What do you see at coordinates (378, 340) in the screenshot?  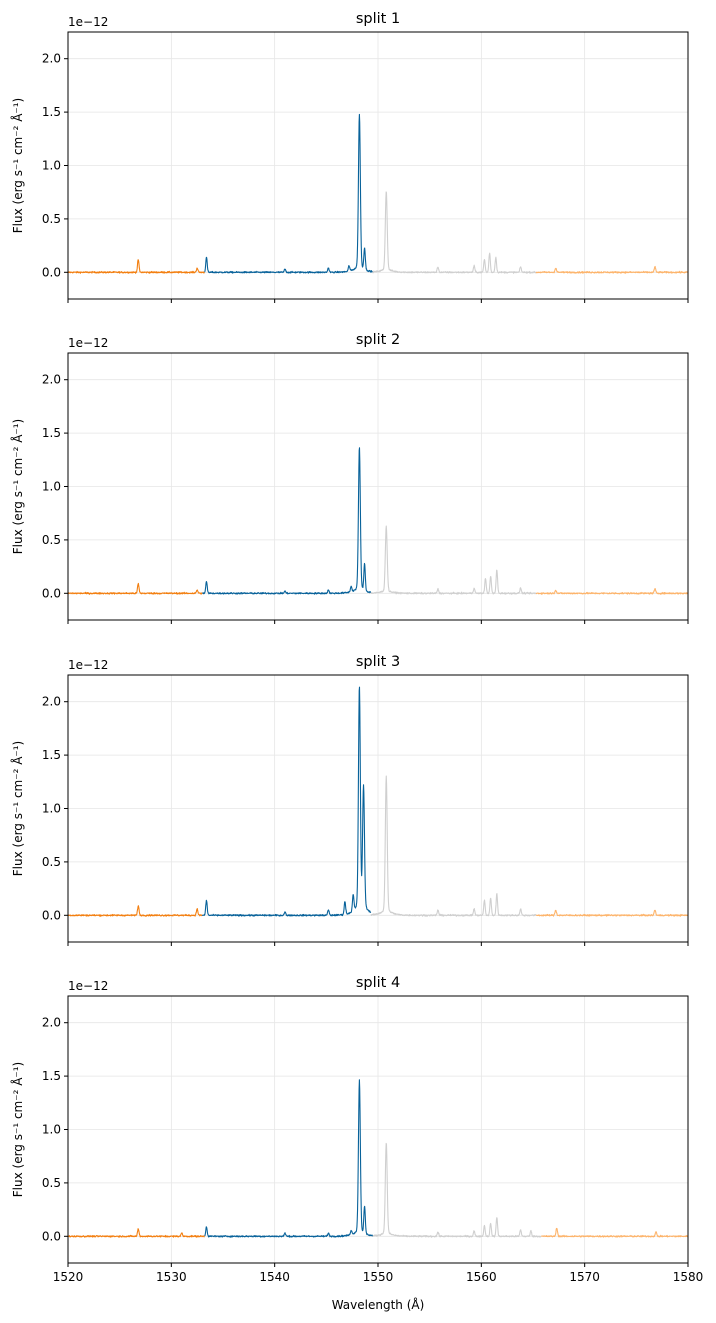 I see `panel-title: split 2` at bounding box center [378, 340].